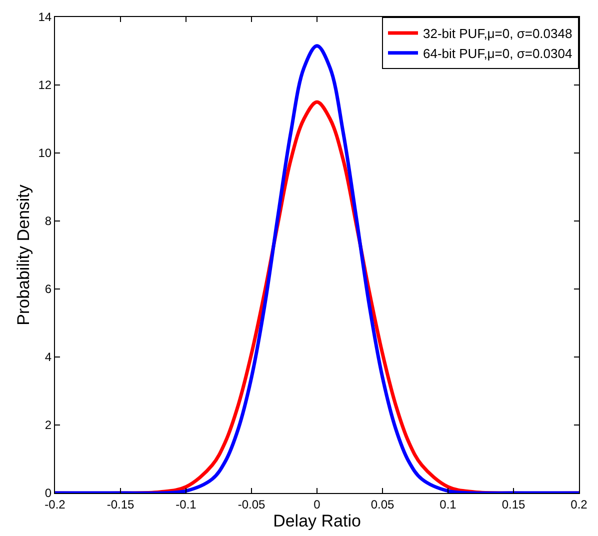 This screenshot has height=536, width=598. I want to click on x-tick-label: -0.1, so click(186, 504).